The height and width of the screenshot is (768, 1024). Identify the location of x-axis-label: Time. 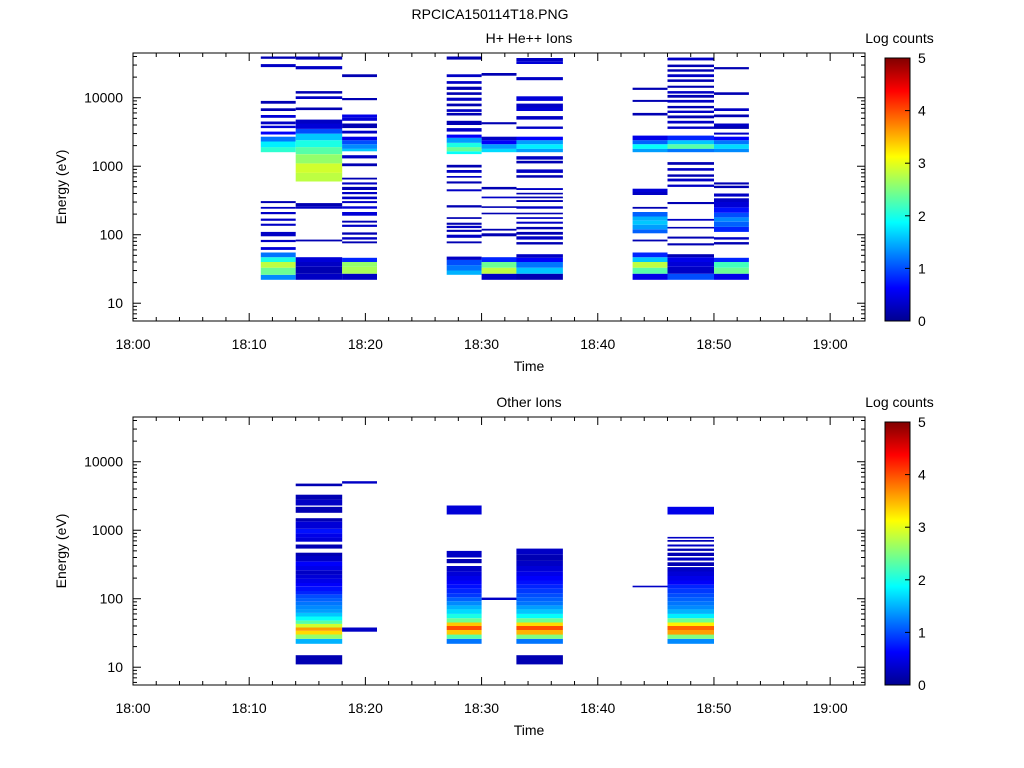
(529, 366).